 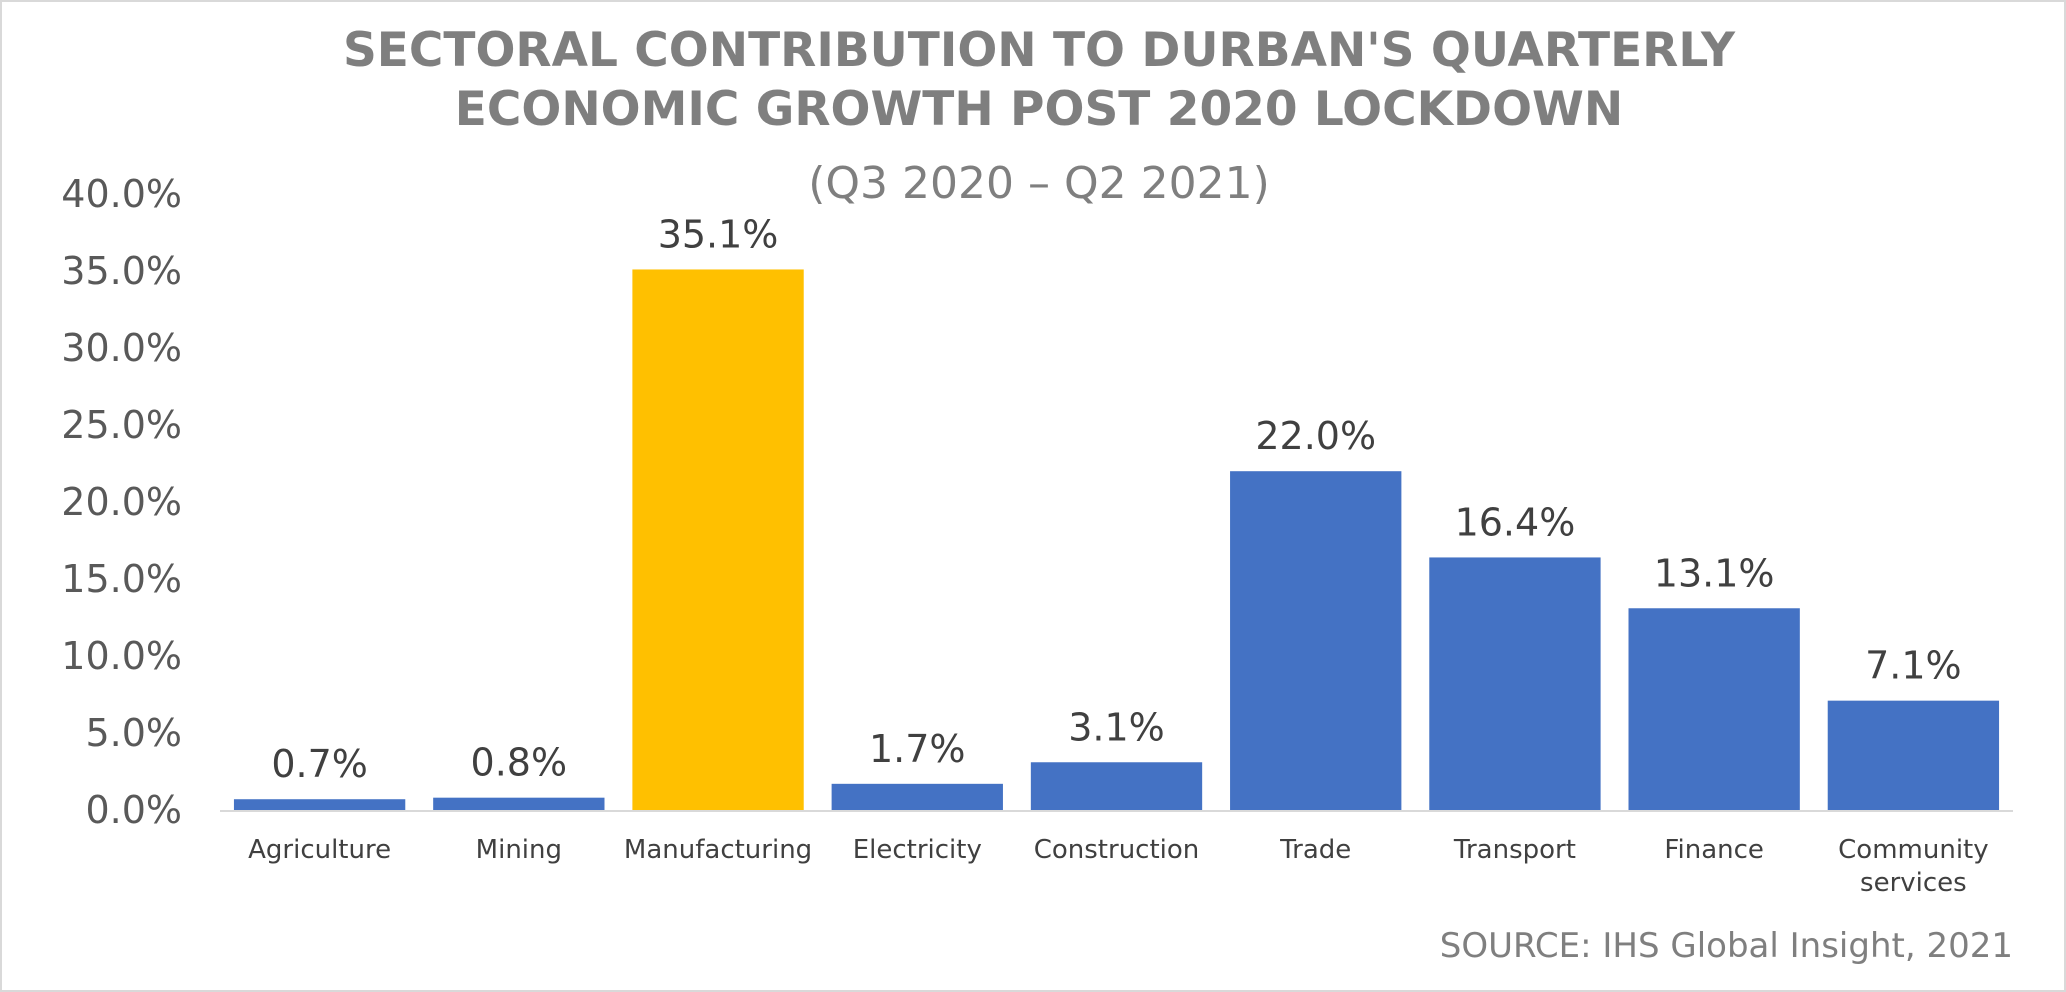 I want to click on x-tick-label: Transport, so click(x=1514, y=850).